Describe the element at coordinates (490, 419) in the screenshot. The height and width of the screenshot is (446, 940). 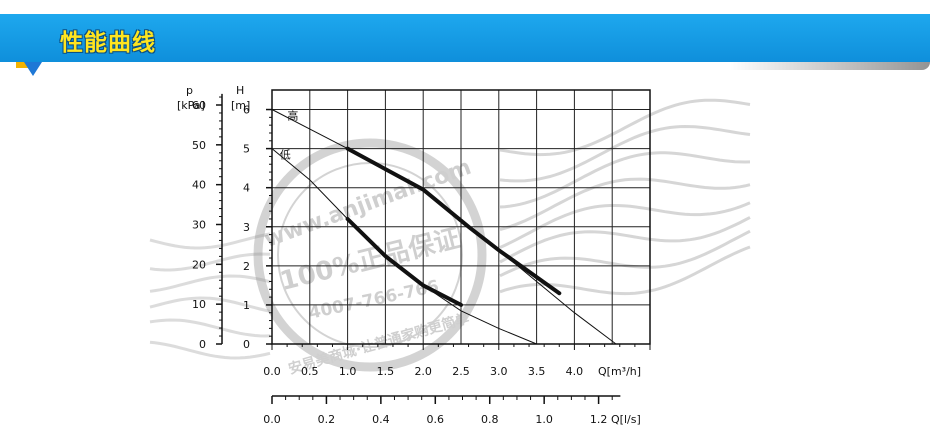
I see `x2-tick-label: 0.8` at that location.